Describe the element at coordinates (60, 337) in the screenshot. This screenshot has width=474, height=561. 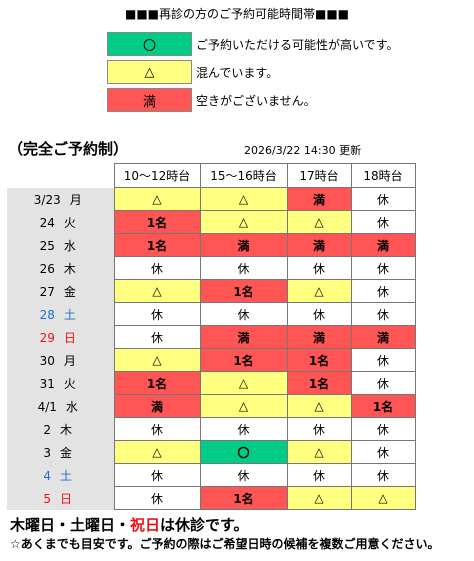
I see `date-cell: 29 日` at that location.